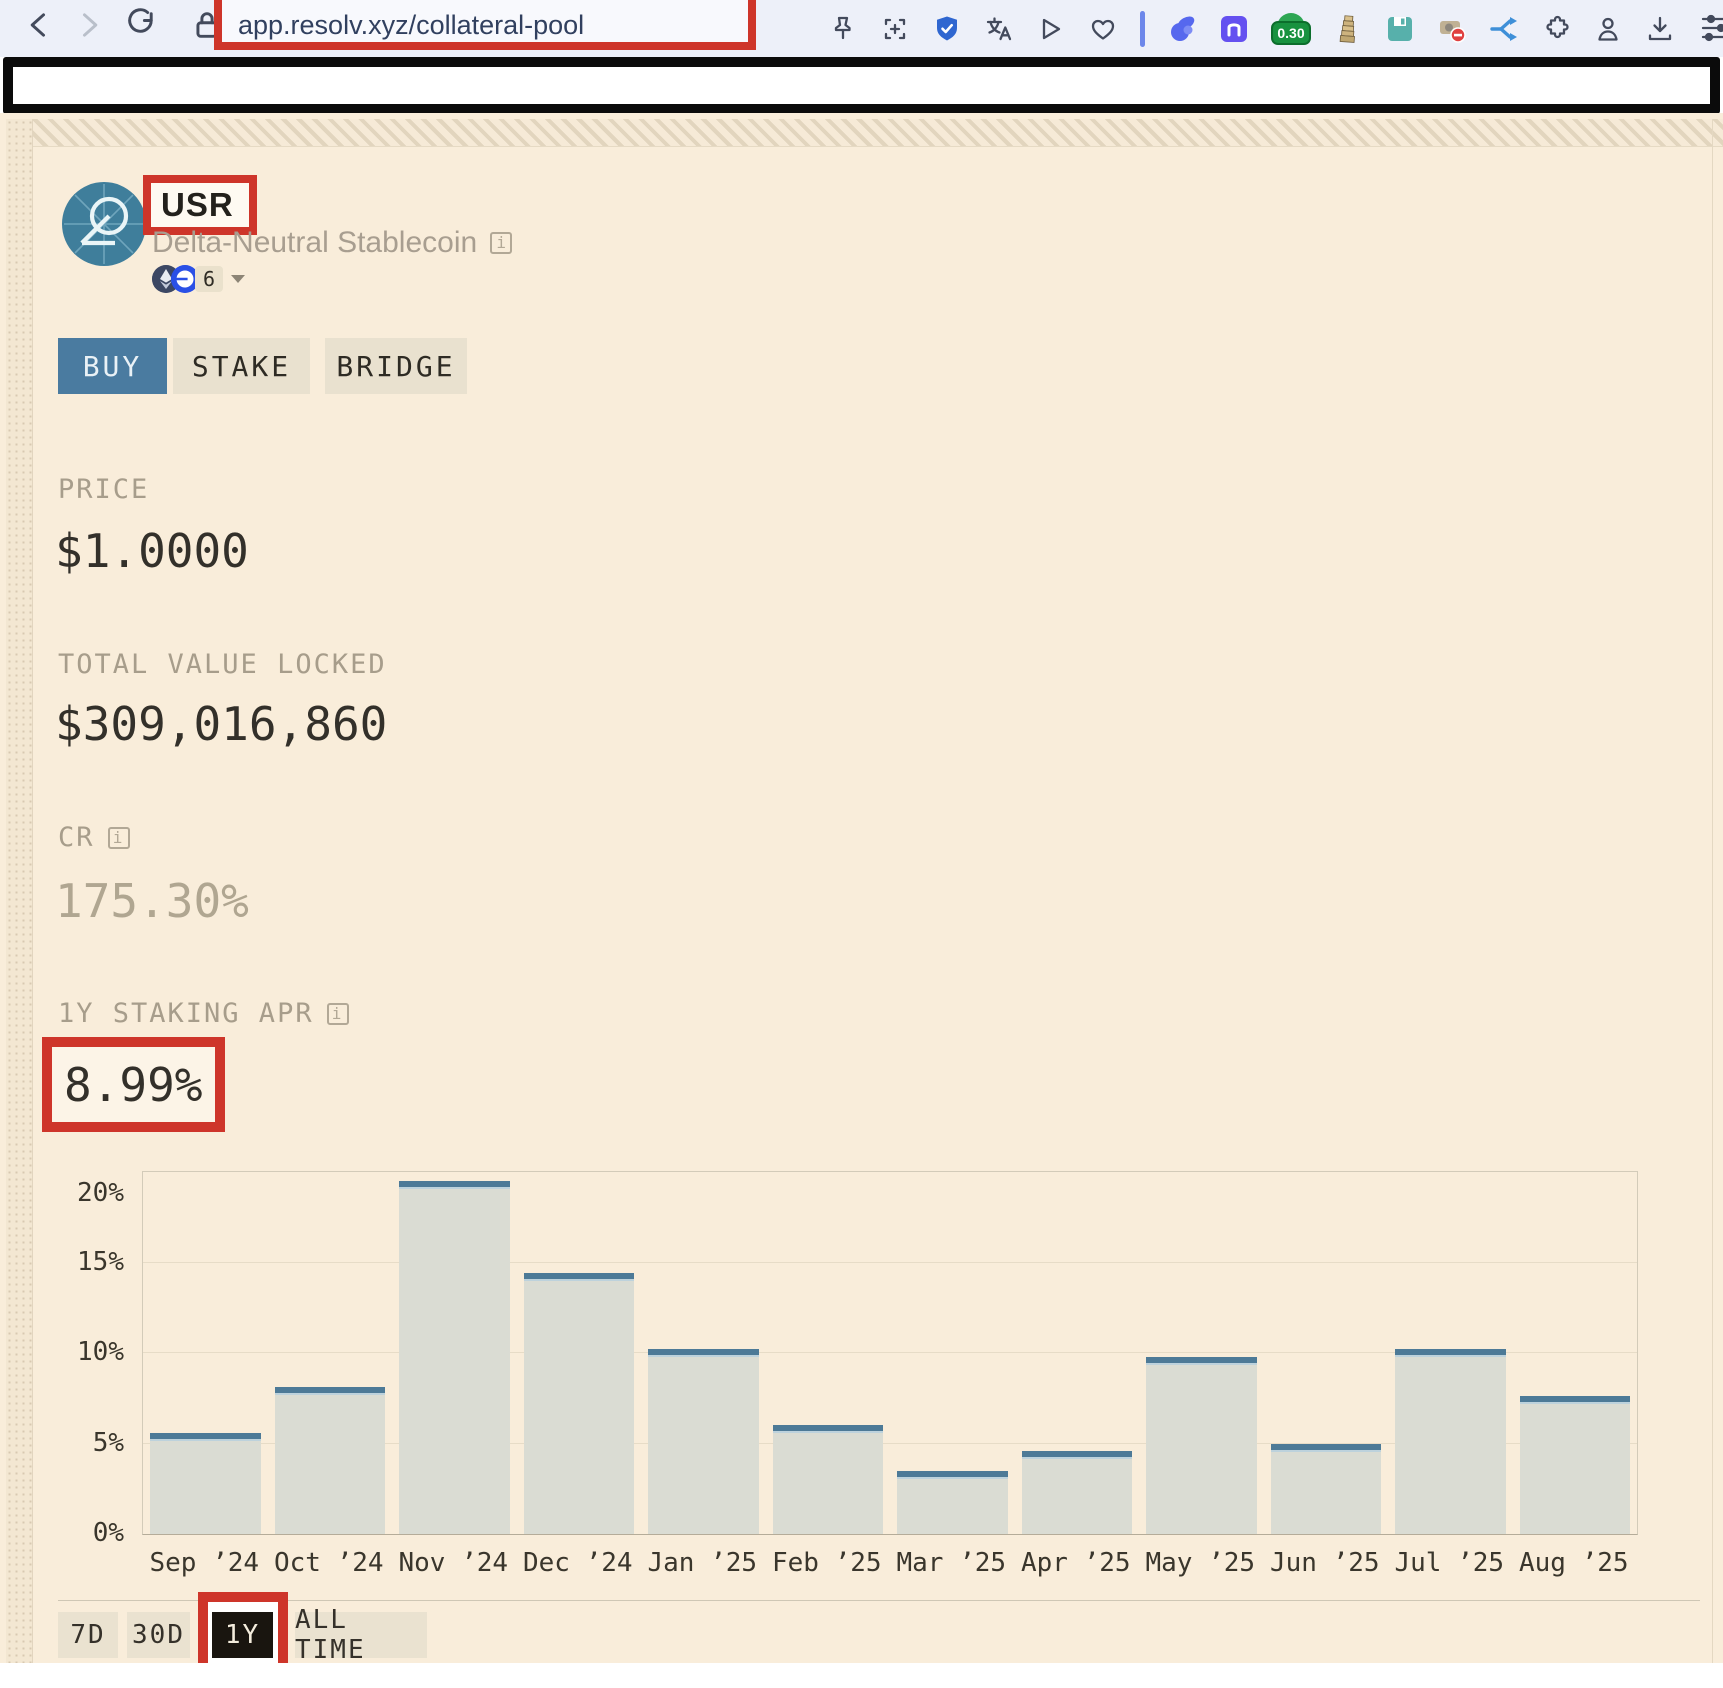 This screenshot has width=1723, height=1688. What do you see at coordinates (1712, 28) in the screenshot?
I see `sliders-icon` at bounding box center [1712, 28].